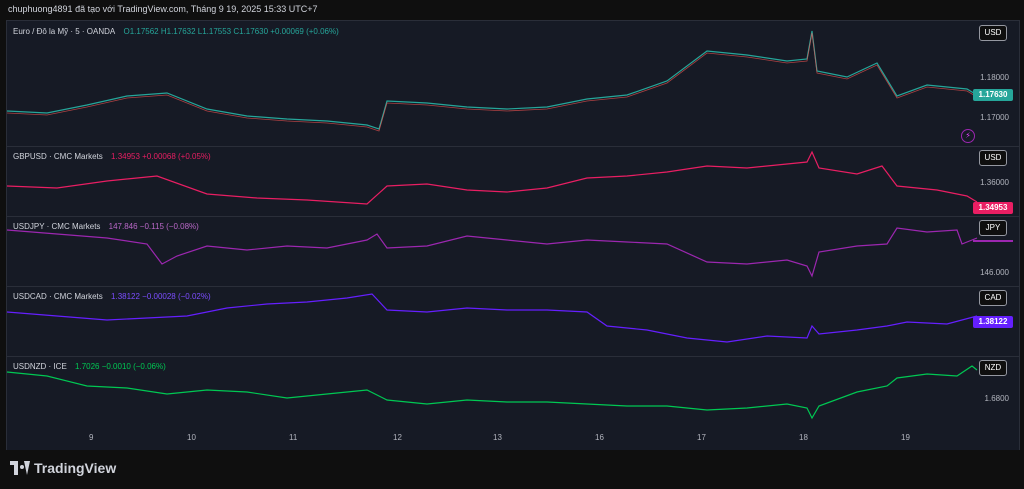 The width and height of the screenshot is (1024, 489). Describe the element at coordinates (153, 226) in the screenshot. I see `ohlc-values: 147.846 −0.115 (−0.08%)` at that location.